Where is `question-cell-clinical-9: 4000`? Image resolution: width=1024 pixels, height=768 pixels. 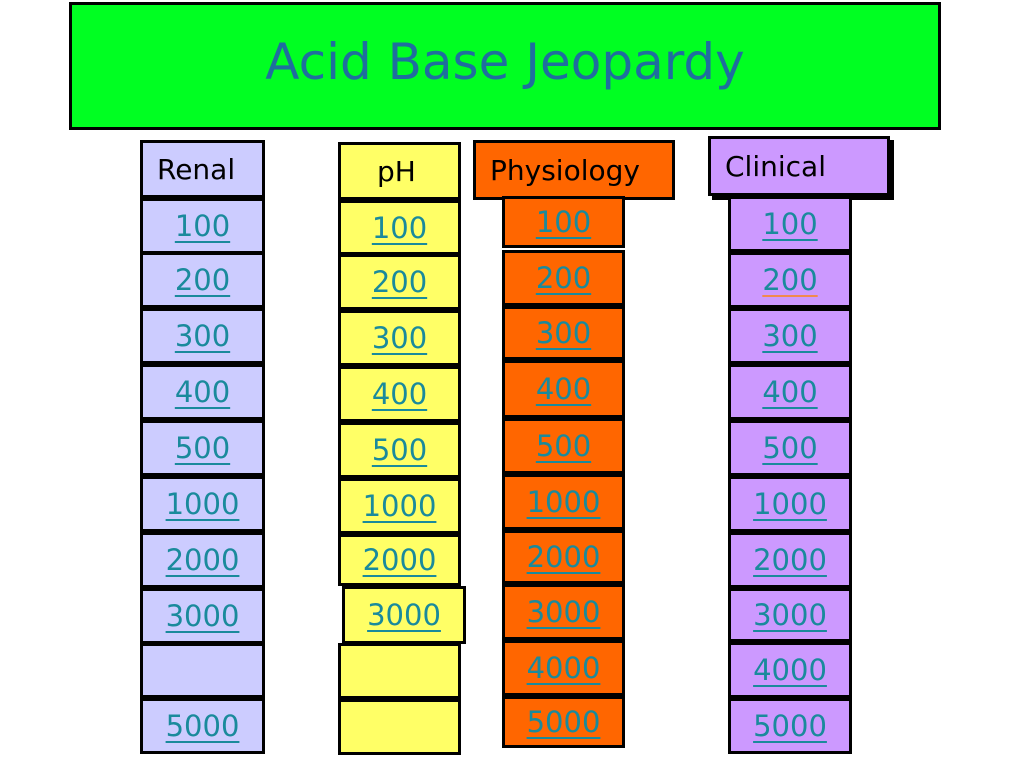 question-cell-clinical-9: 4000 is located at coordinates (790, 670).